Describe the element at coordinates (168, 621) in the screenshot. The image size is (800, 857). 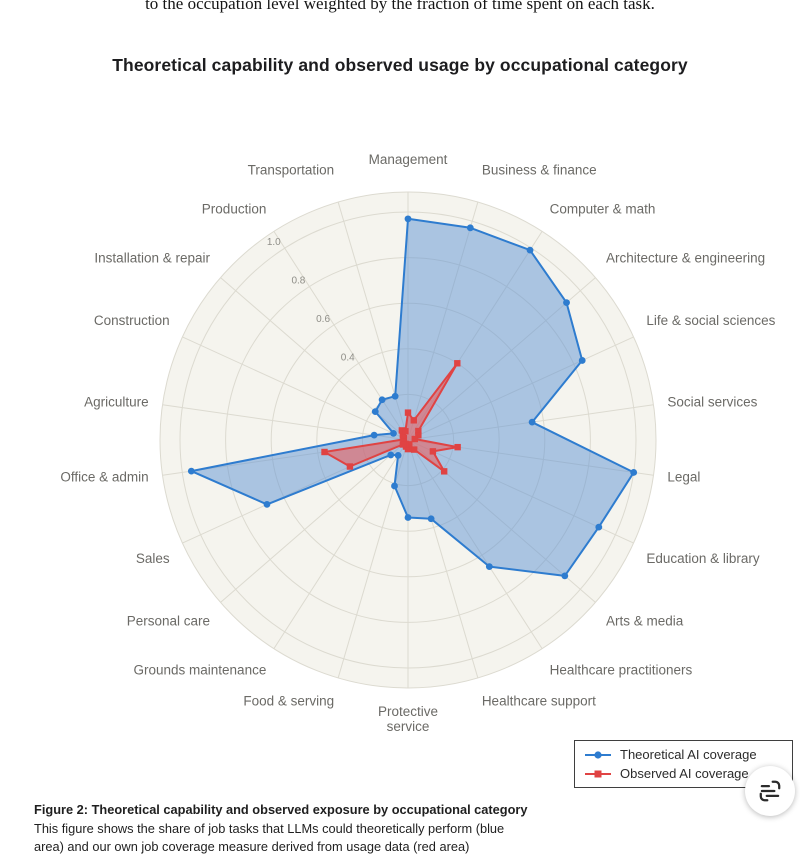
I see `svg-text: Personal care` at that location.